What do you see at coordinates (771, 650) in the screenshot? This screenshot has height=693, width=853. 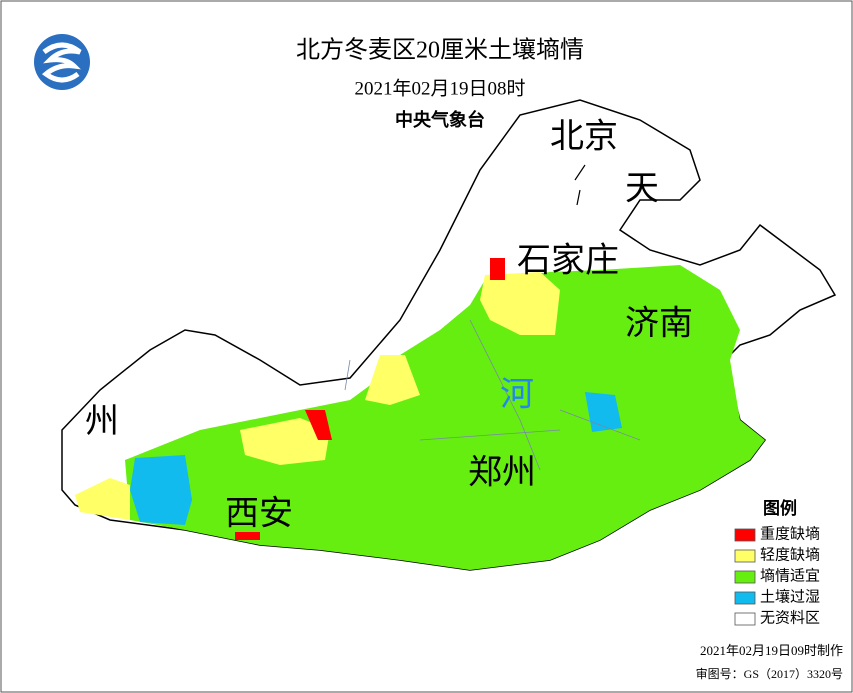 I see `made-note: 2021年02月19日09时制作` at bounding box center [771, 650].